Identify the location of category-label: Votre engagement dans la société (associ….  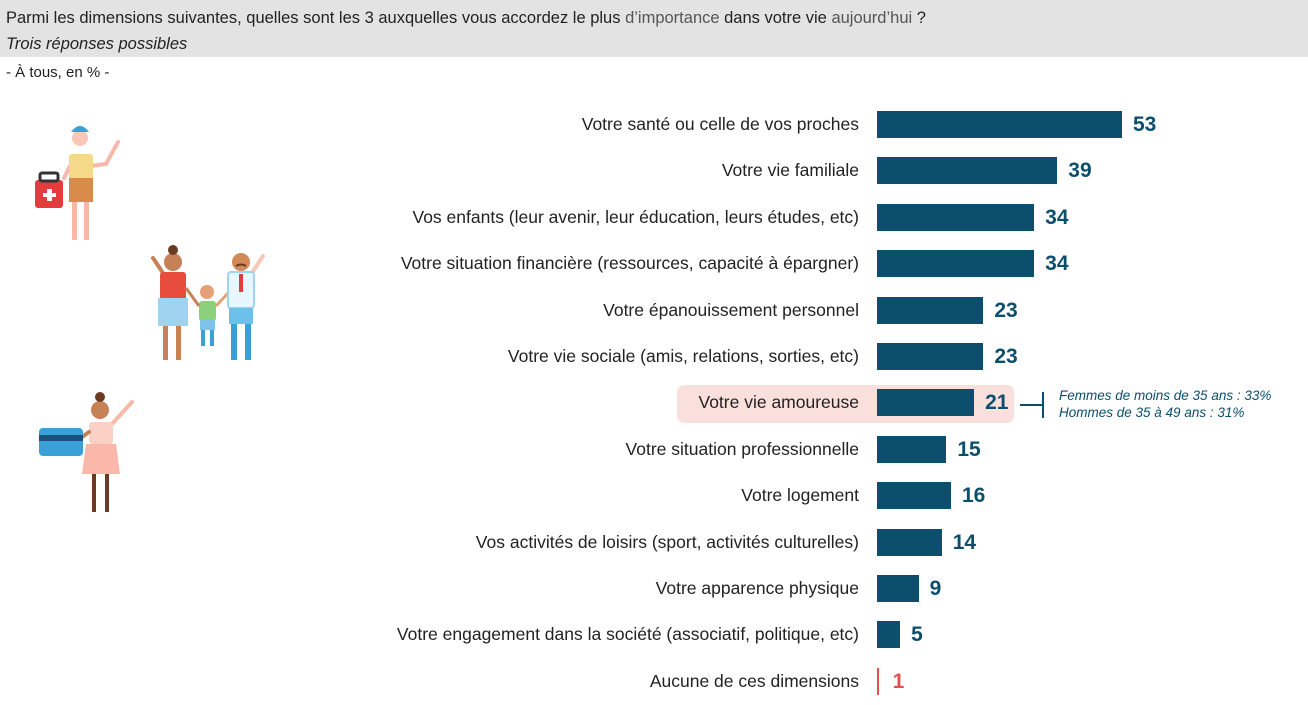
(627, 634).